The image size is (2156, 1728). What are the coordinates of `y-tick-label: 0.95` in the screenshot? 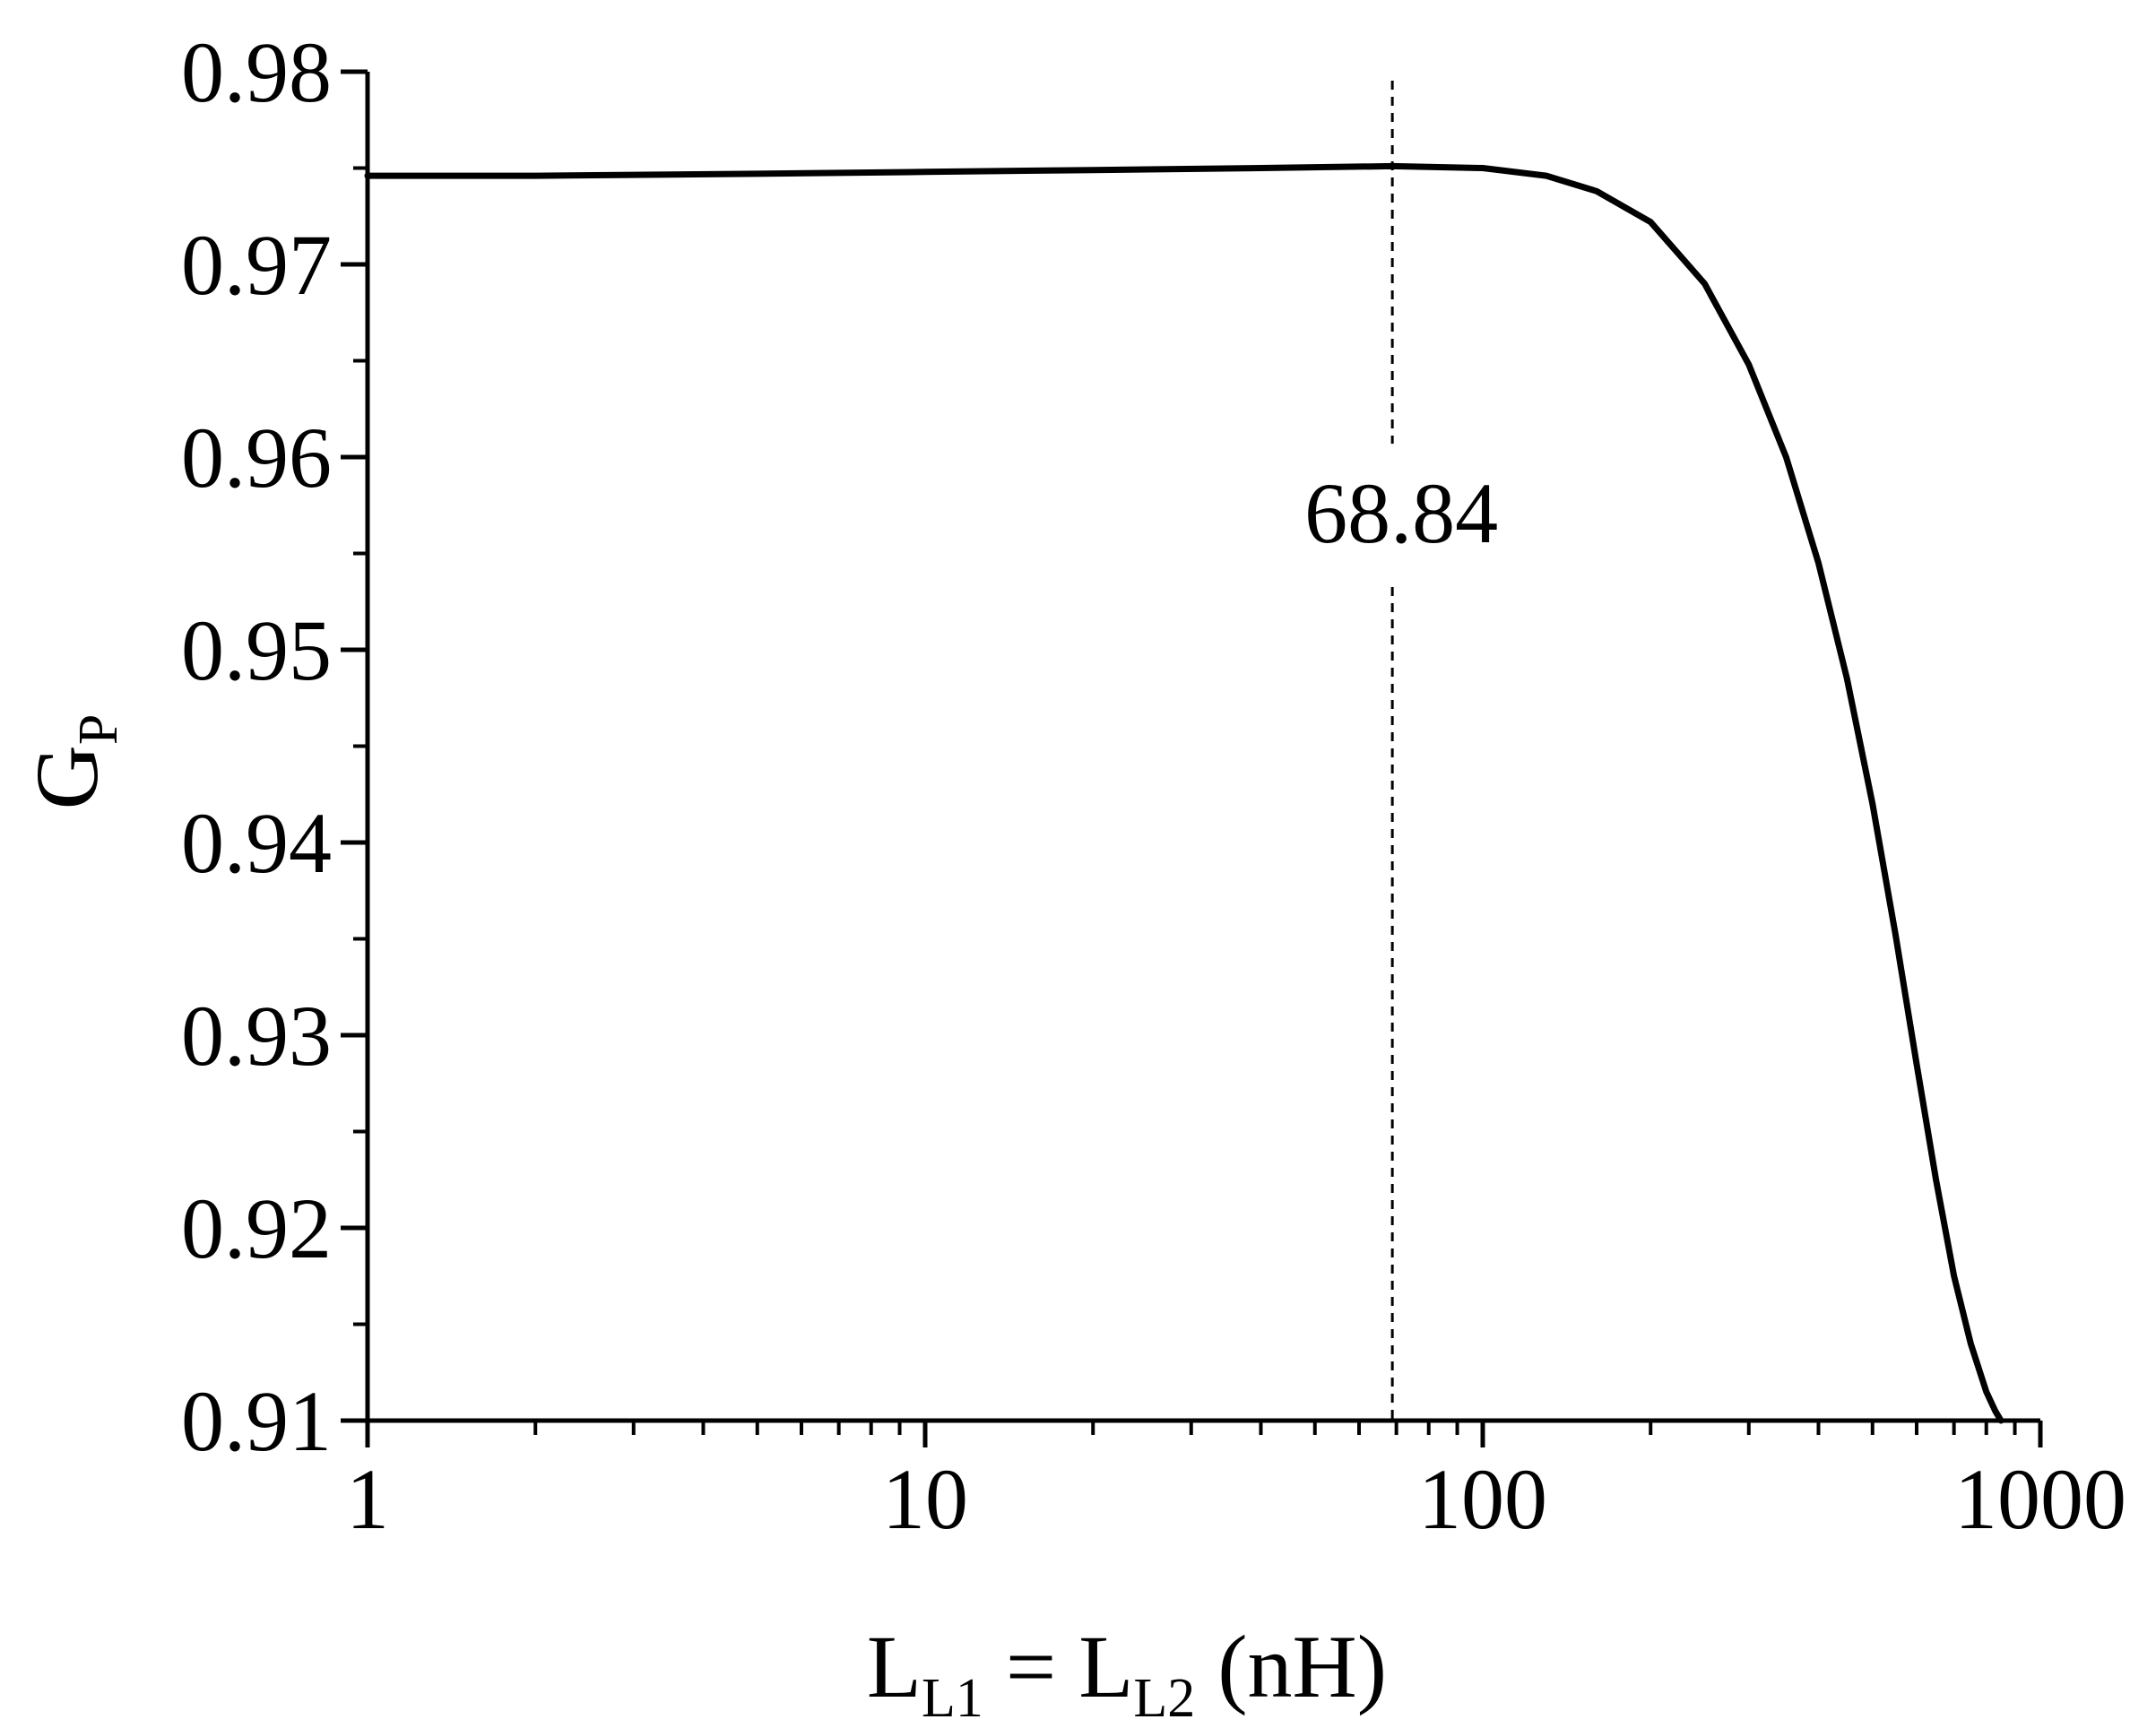 It's located at (257, 650).